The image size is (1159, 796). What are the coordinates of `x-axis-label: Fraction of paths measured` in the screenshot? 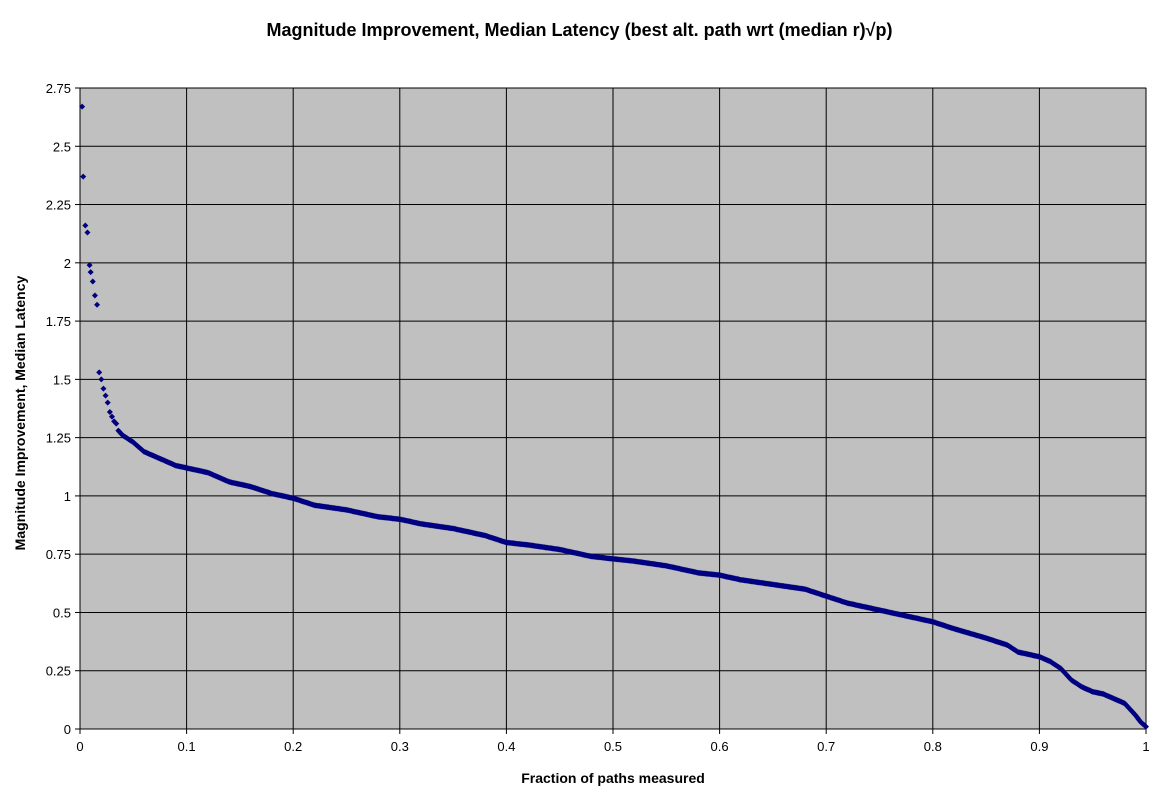 It's located at (613, 778).